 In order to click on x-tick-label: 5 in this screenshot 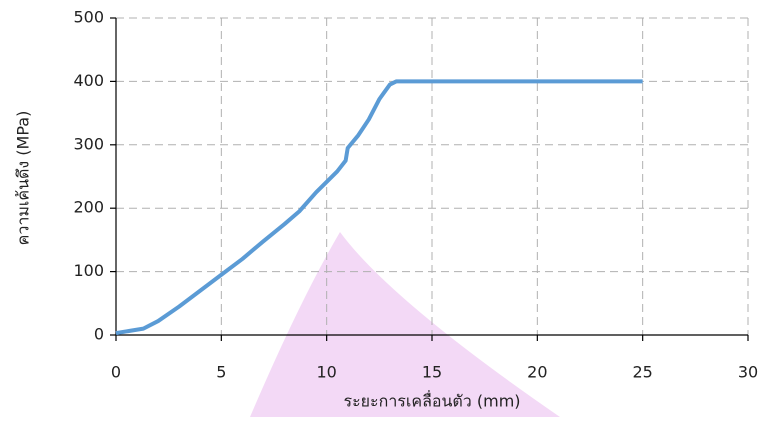, I will do `click(221, 372)`.